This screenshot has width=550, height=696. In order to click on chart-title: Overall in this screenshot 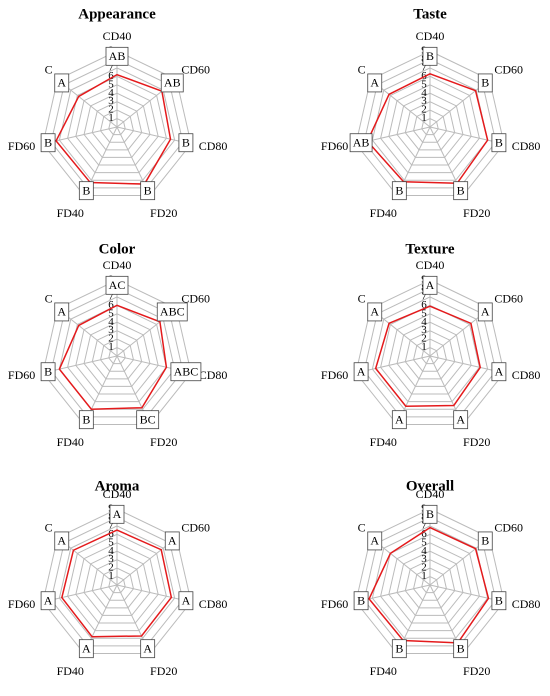, I will do `click(430, 486)`.